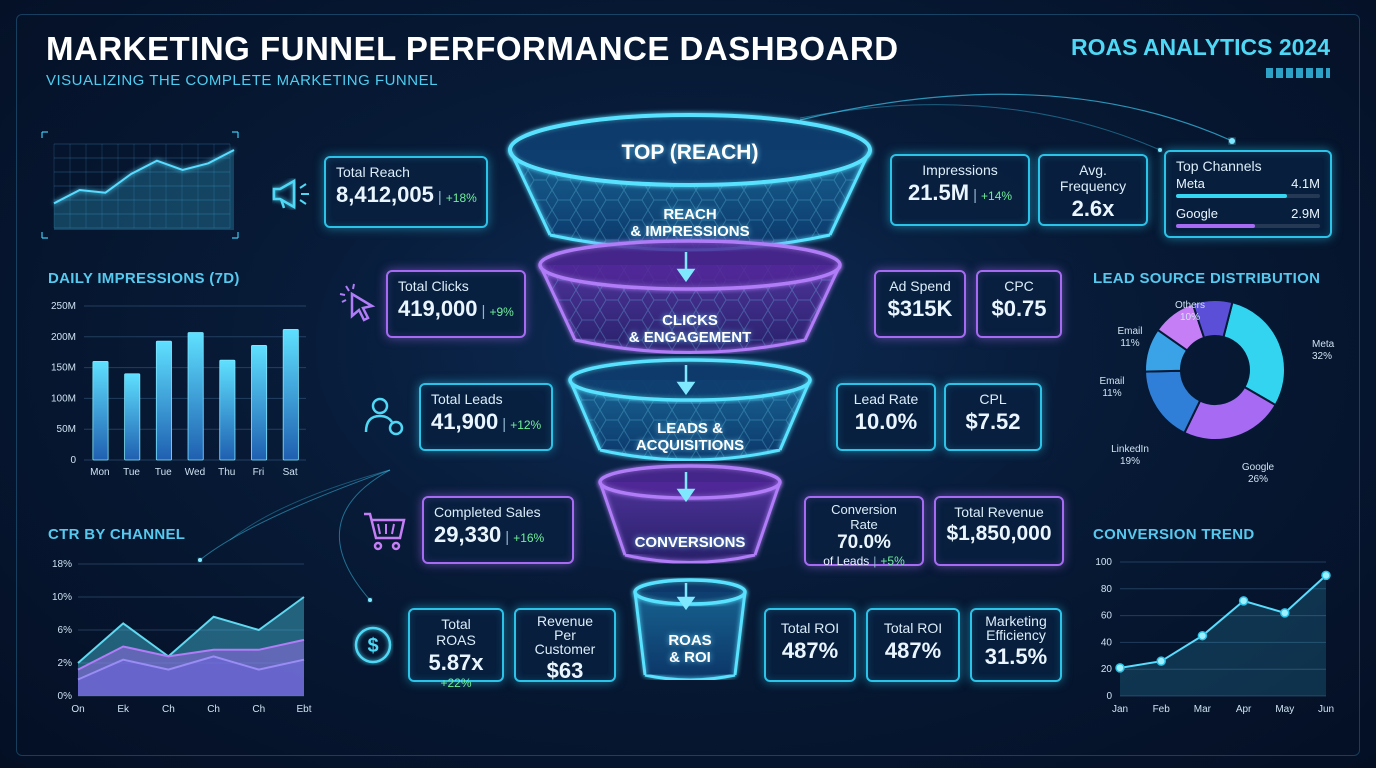  I want to click on stage-5-line-1: ROAS, so click(690, 640).